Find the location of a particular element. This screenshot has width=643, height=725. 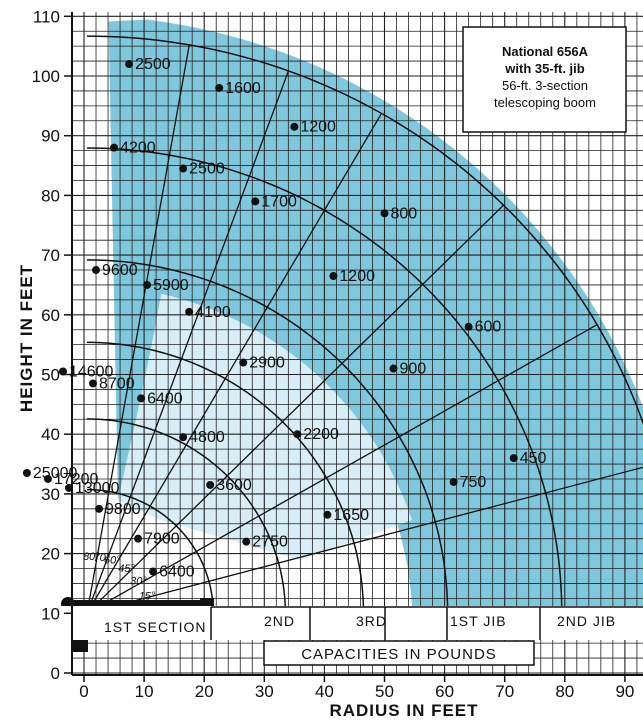

legend-line-3: 56-ft. 3-section is located at coordinates (545, 85).